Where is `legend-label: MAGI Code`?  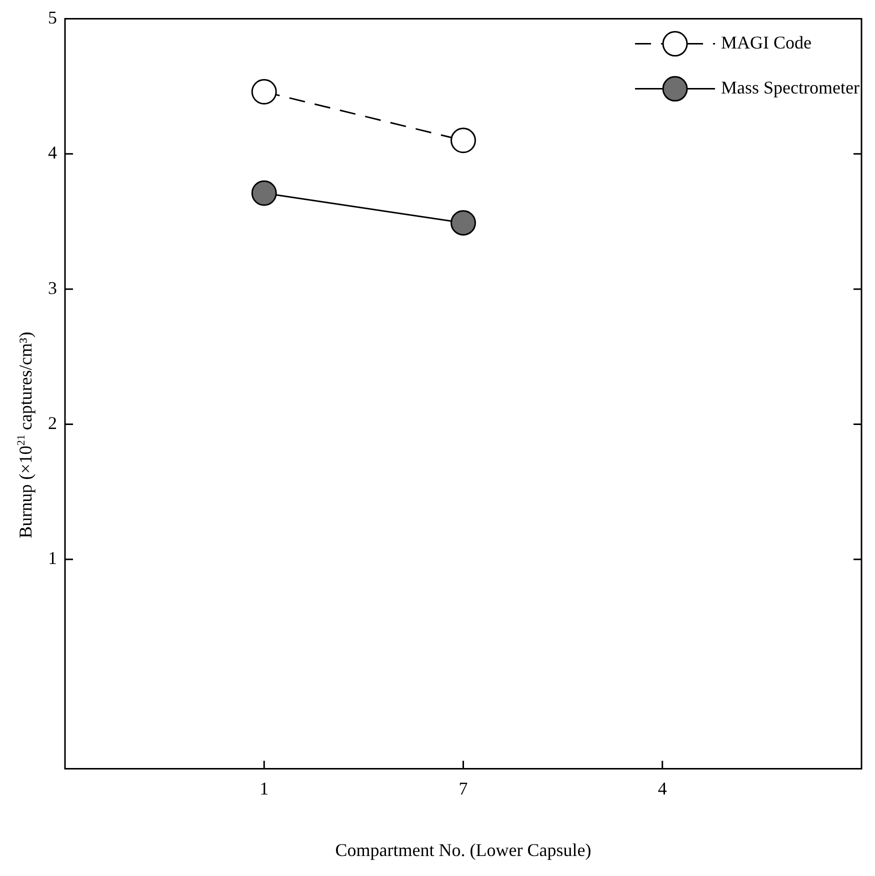
legend-label: MAGI Code is located at coordinates (766, 42).